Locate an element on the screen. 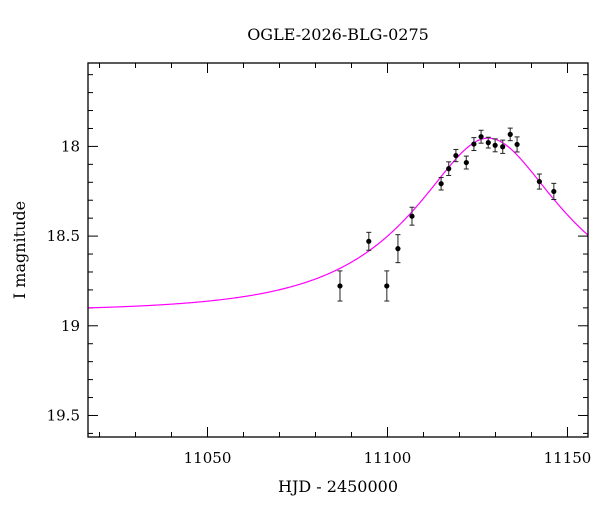 The image size is (600, 512). y-tick-label: 19 is located at coordinates (70, 326).